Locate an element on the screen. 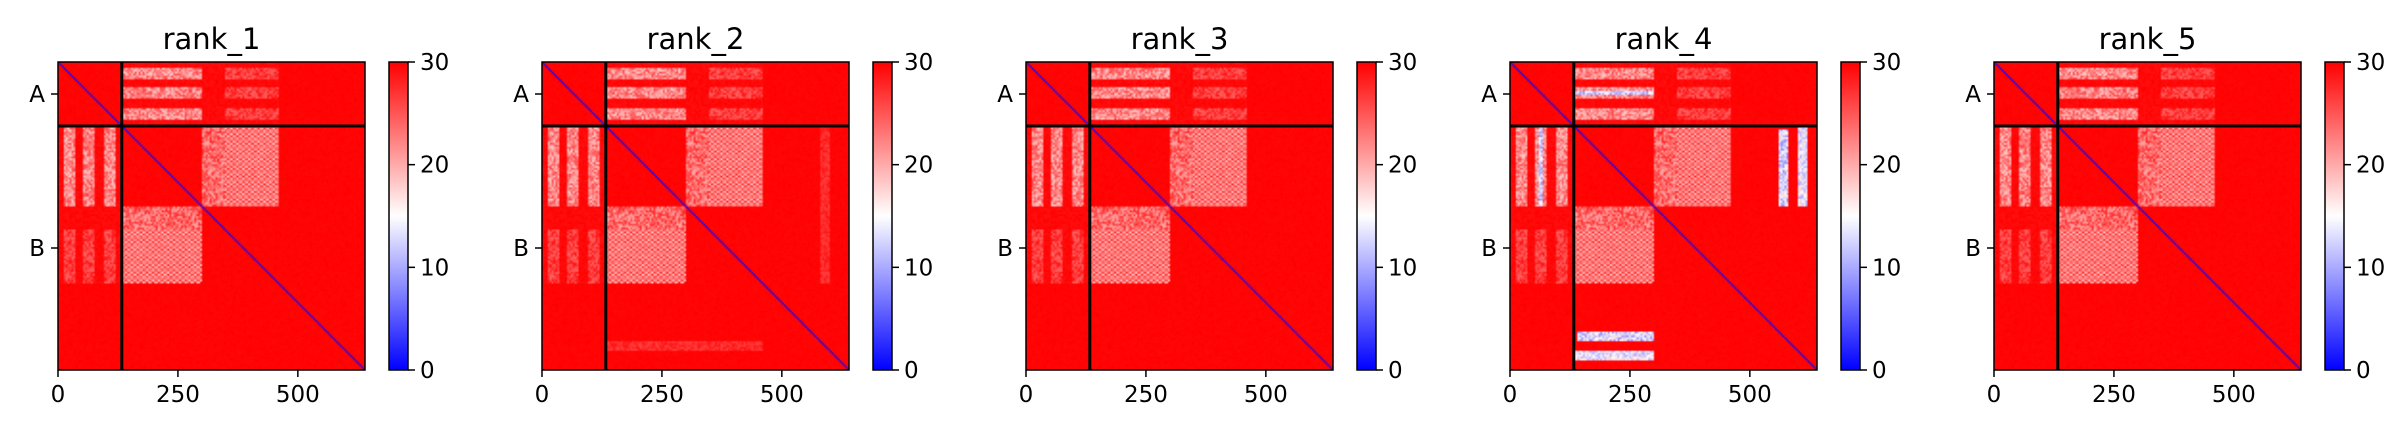  panel-title: rank_4 is located at coordinates (1664, 39).